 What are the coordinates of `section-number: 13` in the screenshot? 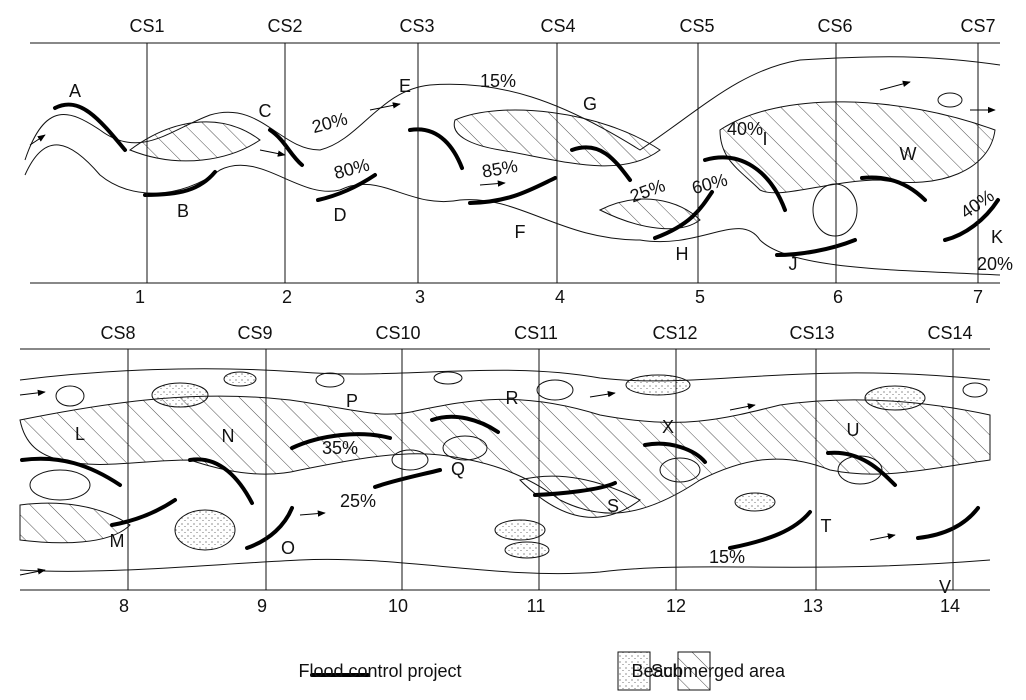 It's located at (813, 606).